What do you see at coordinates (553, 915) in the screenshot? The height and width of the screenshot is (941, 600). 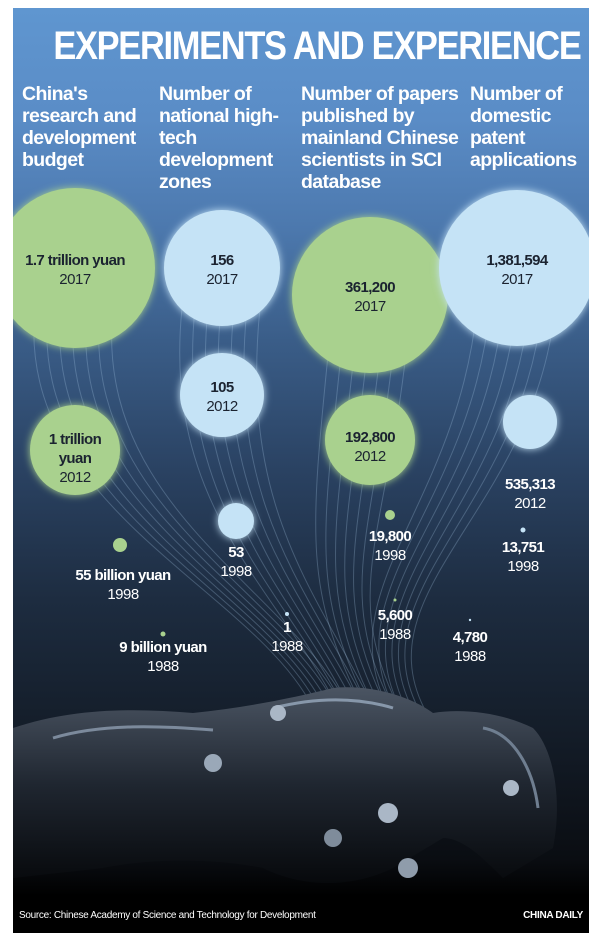 I see `brand-name: CHINA DAILY` at bounding box center [553, 915].